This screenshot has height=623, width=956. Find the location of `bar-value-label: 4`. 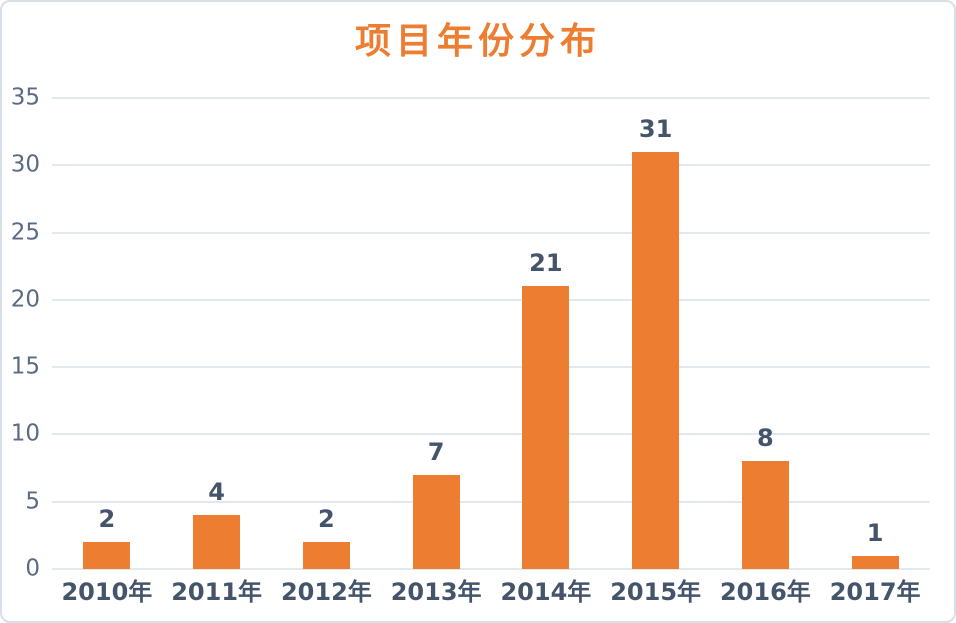

bar-value-label: 4 is located at coordinates (216, 492).